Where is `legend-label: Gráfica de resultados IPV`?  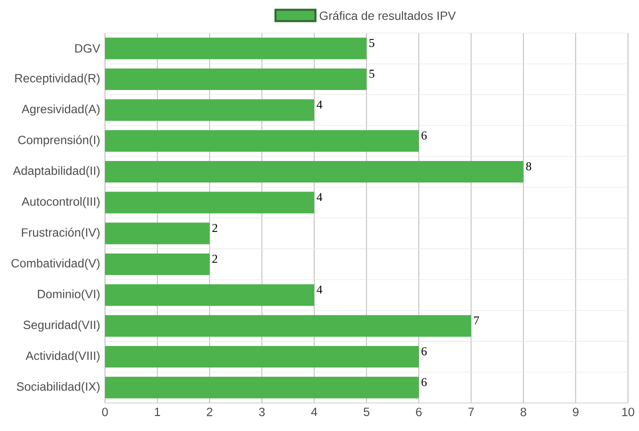
legend-label: Gráfica de resultados IPV is located at coordinates (388, 15).